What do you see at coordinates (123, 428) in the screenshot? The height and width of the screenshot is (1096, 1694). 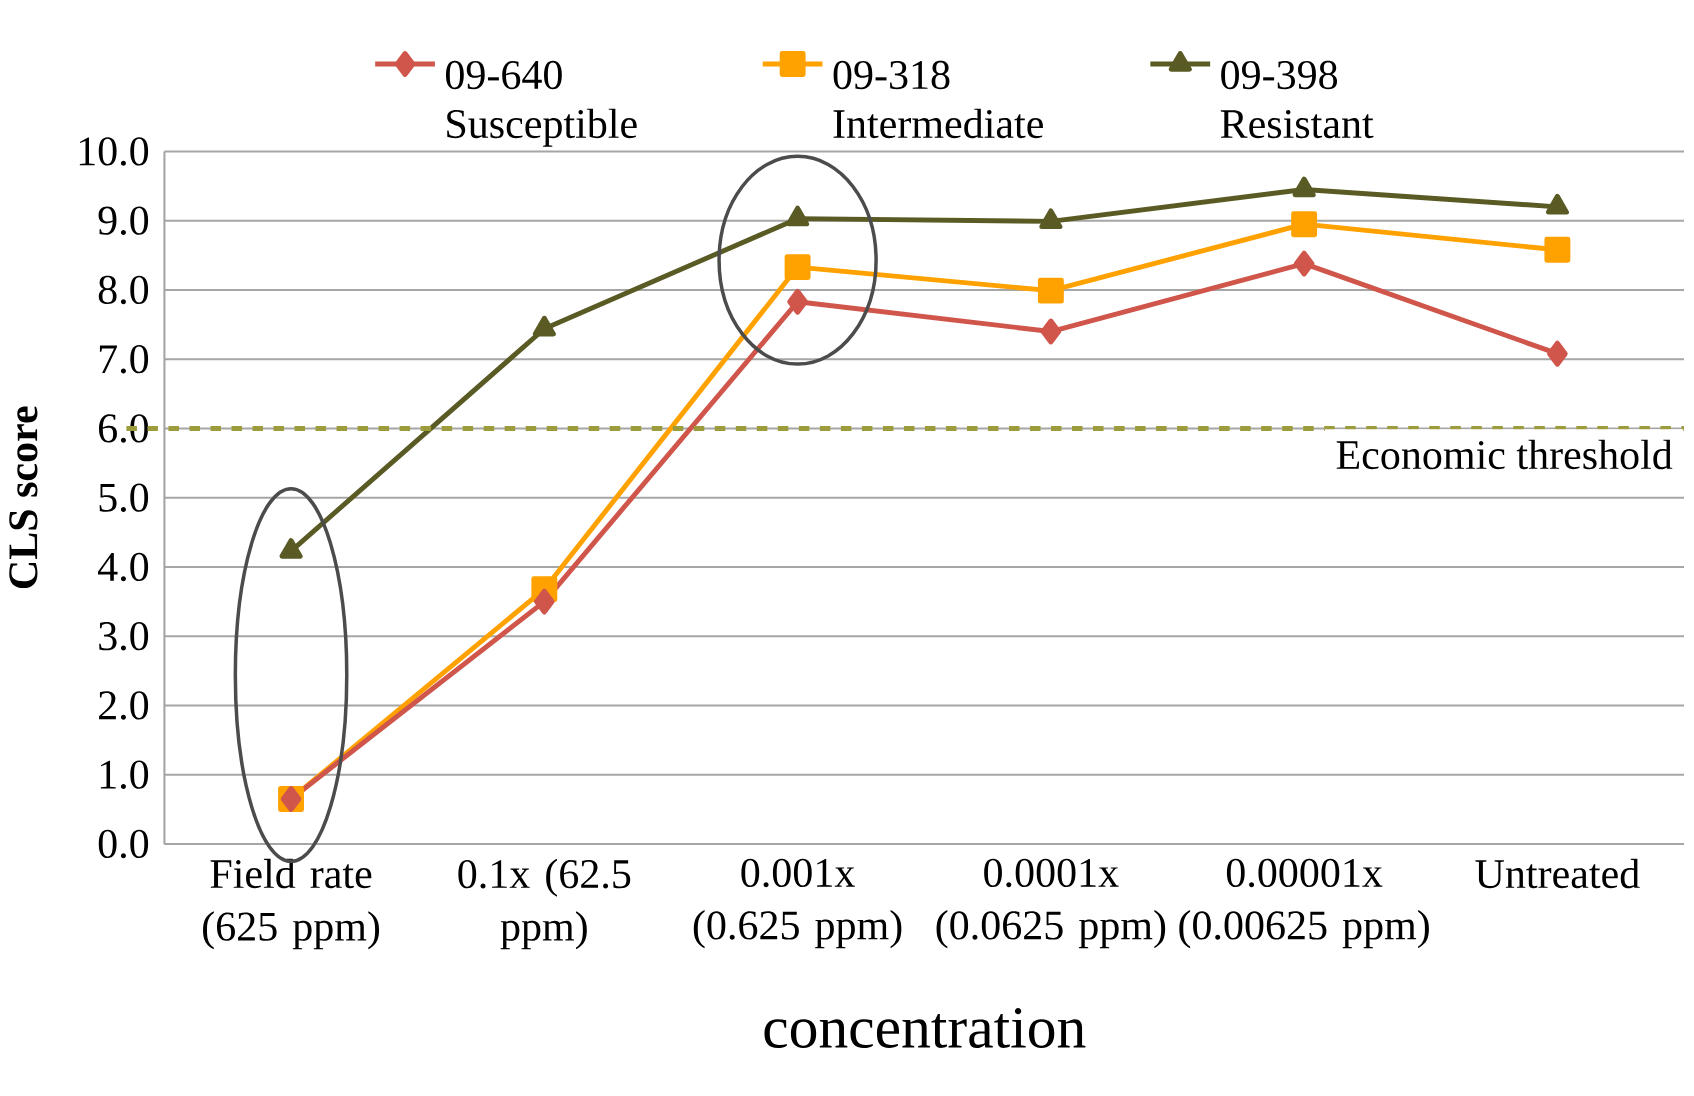 I see `y-tick-label: 6.0` at bounding box center [123, 428].